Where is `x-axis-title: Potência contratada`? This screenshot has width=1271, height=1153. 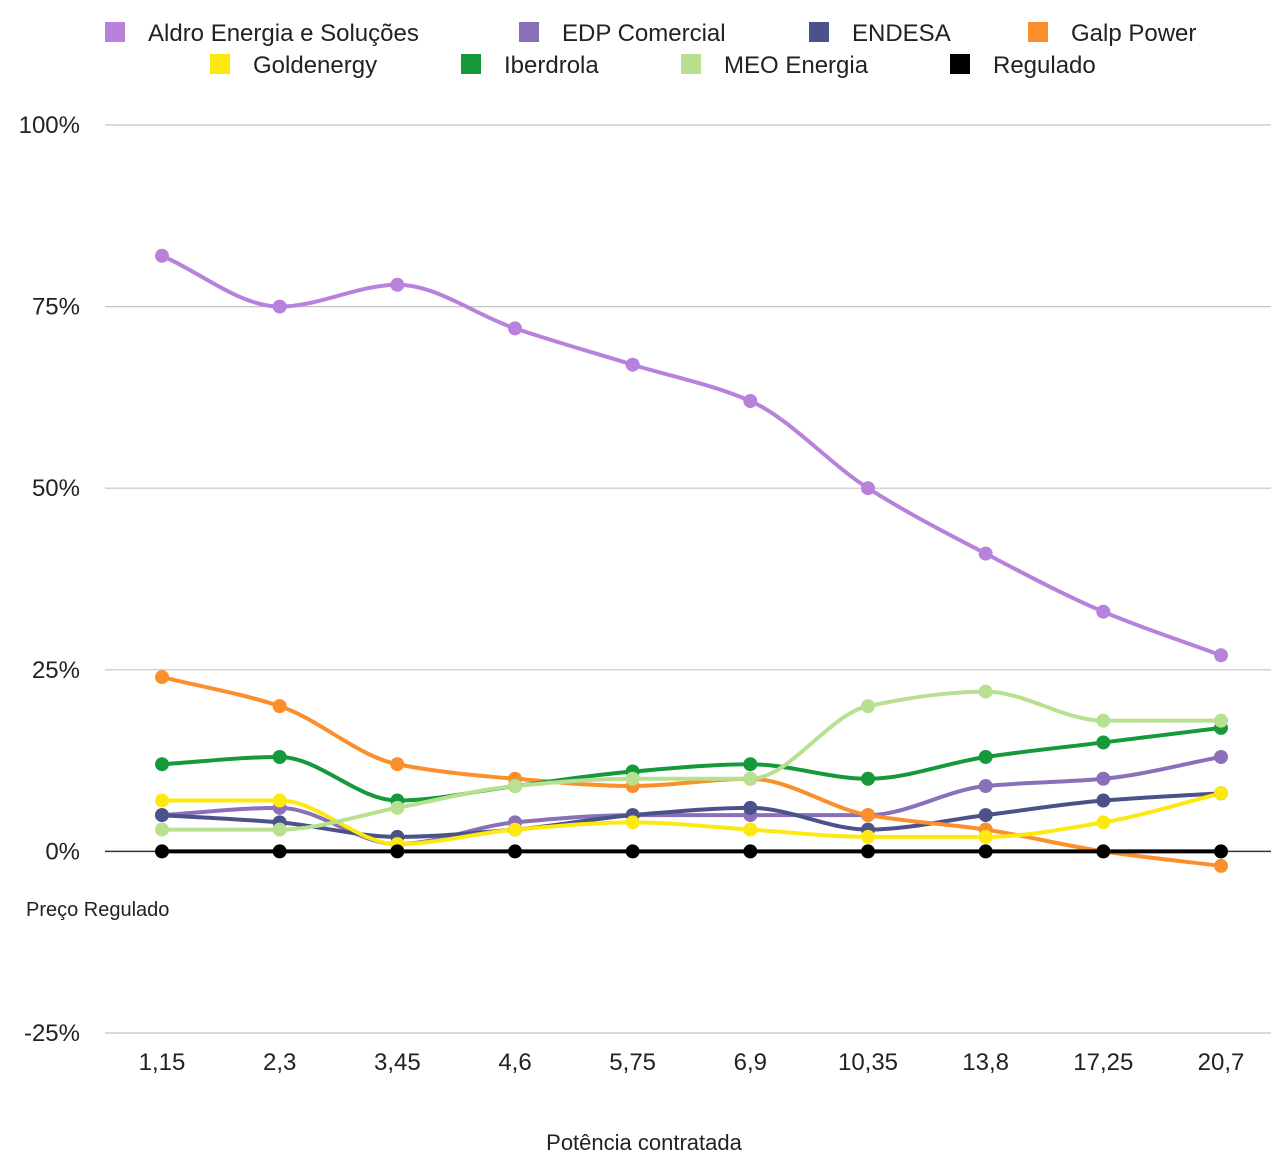 x-axis-title: Potência contratada is located at coordinates (644, 1141).